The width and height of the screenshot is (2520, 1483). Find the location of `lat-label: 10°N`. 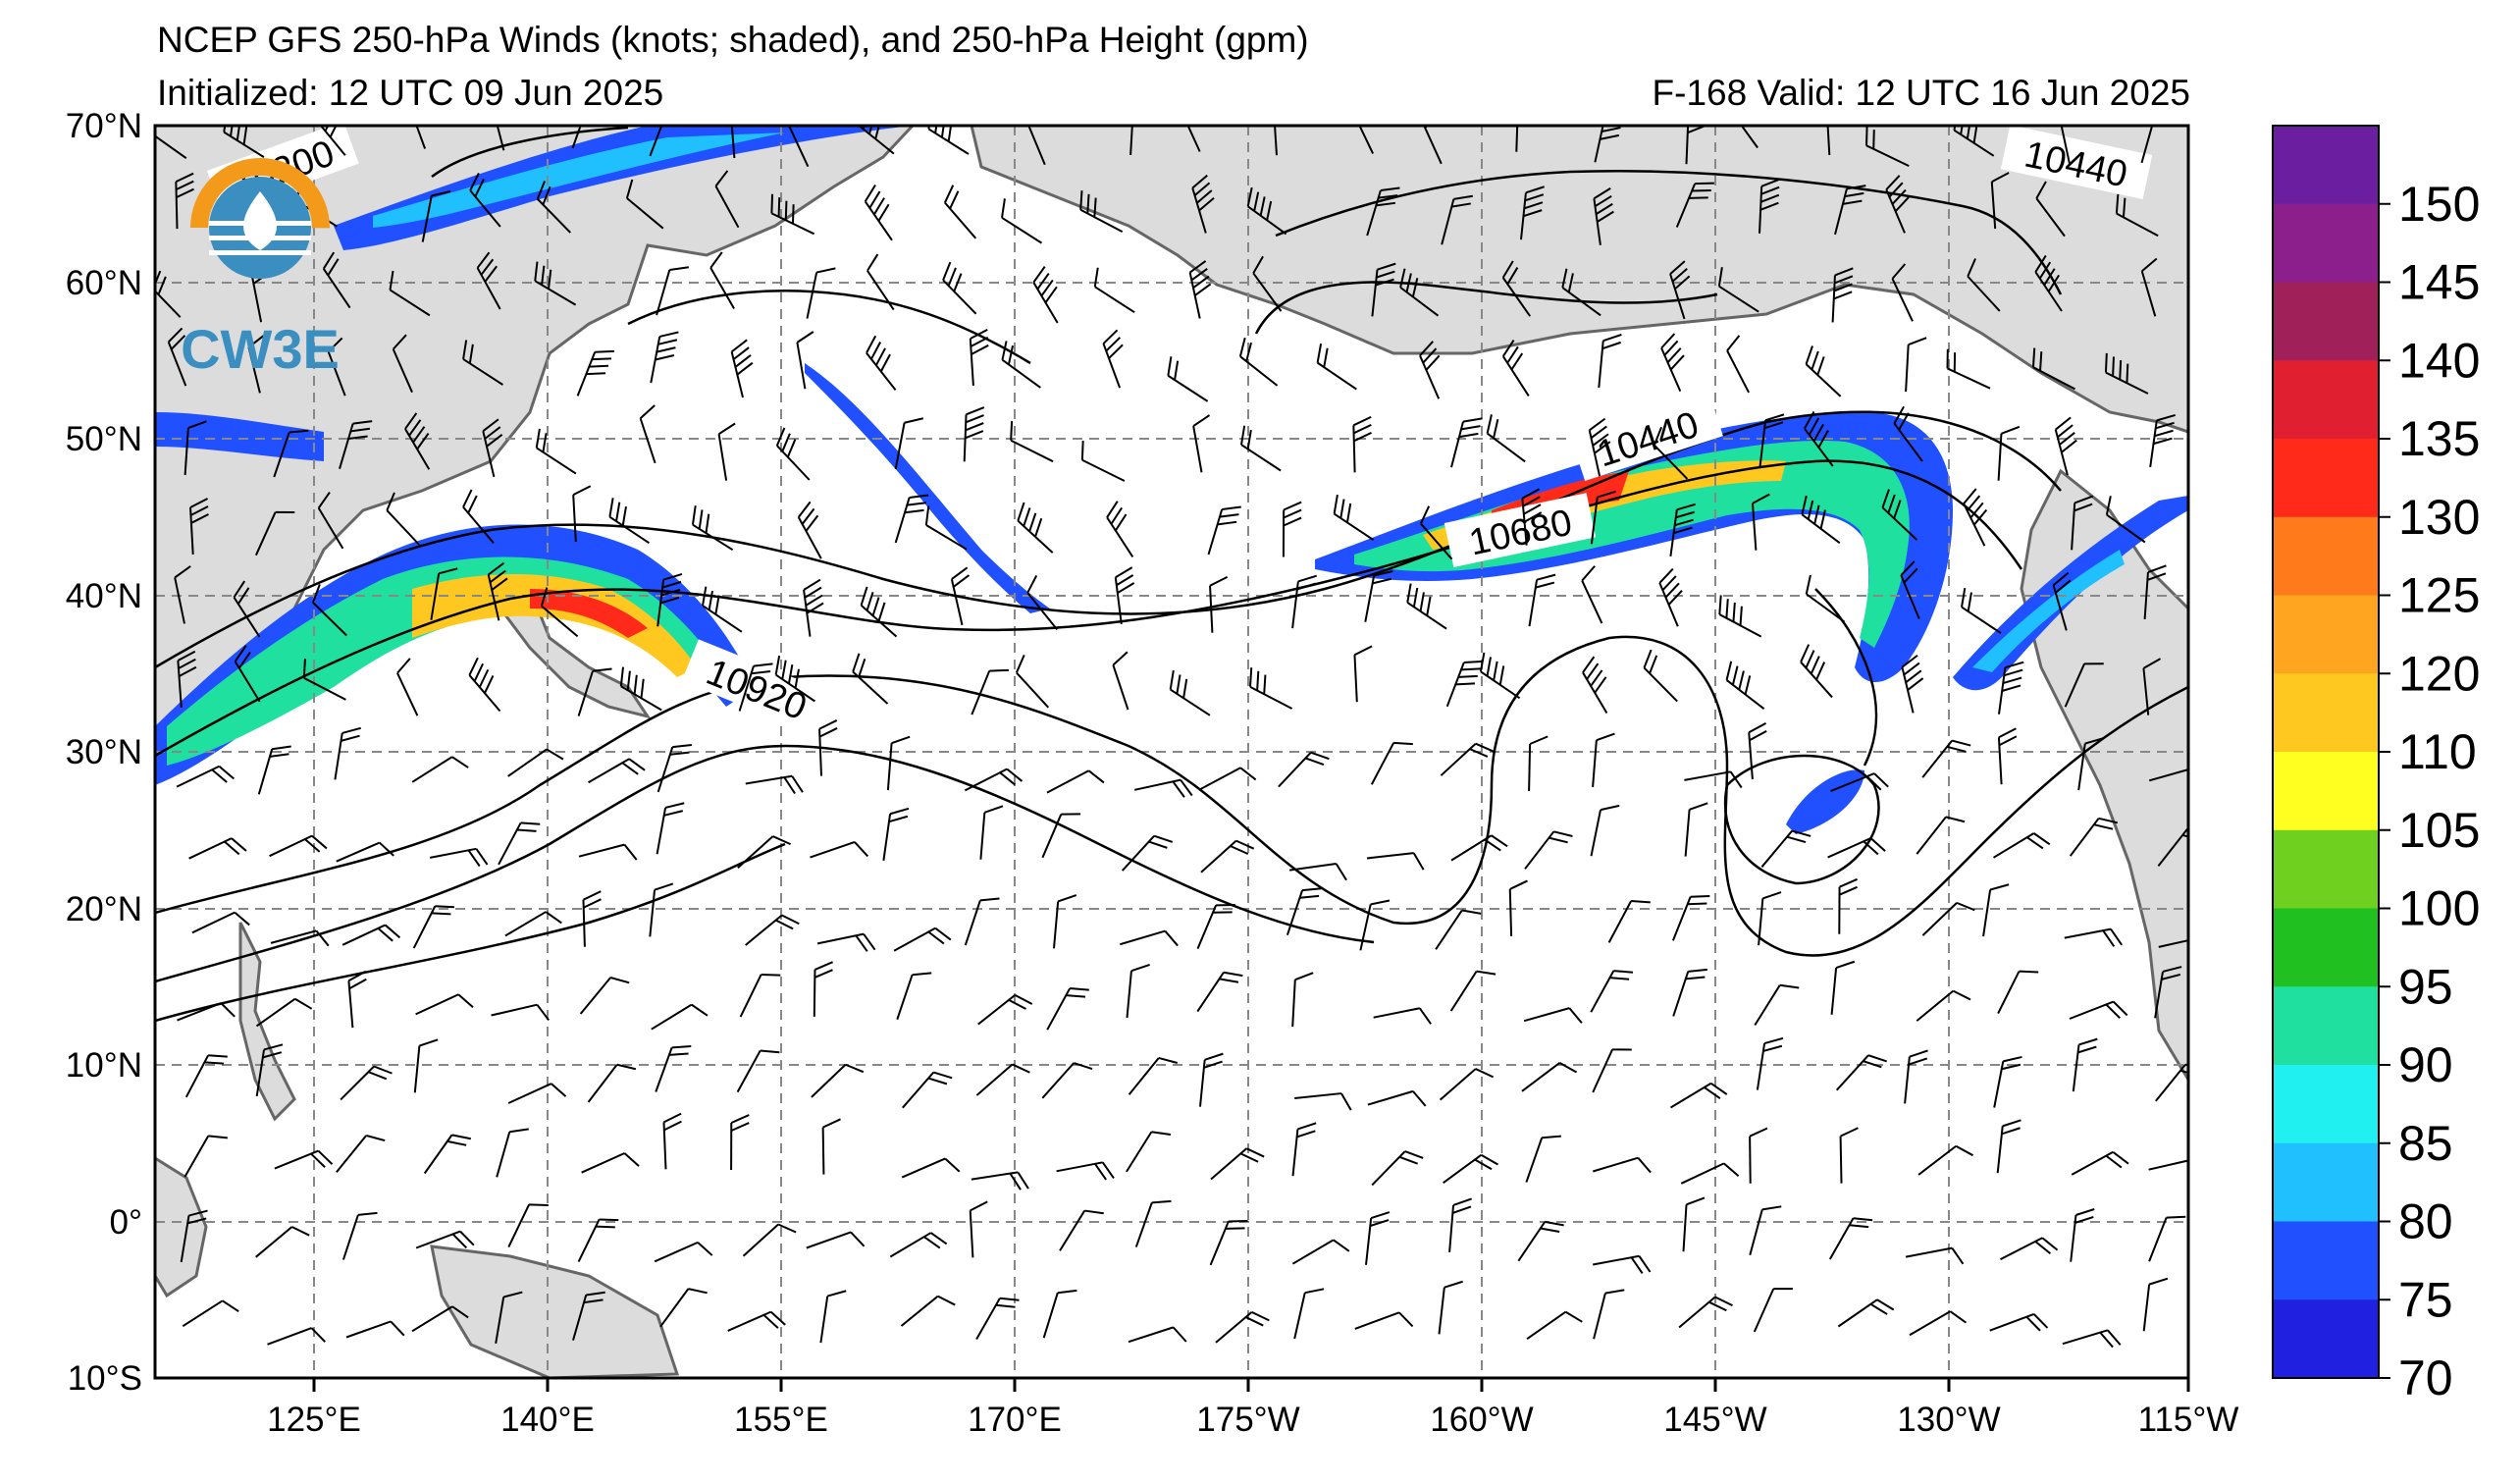

lat-label: 10°N is located at coordinates (104, 1065).